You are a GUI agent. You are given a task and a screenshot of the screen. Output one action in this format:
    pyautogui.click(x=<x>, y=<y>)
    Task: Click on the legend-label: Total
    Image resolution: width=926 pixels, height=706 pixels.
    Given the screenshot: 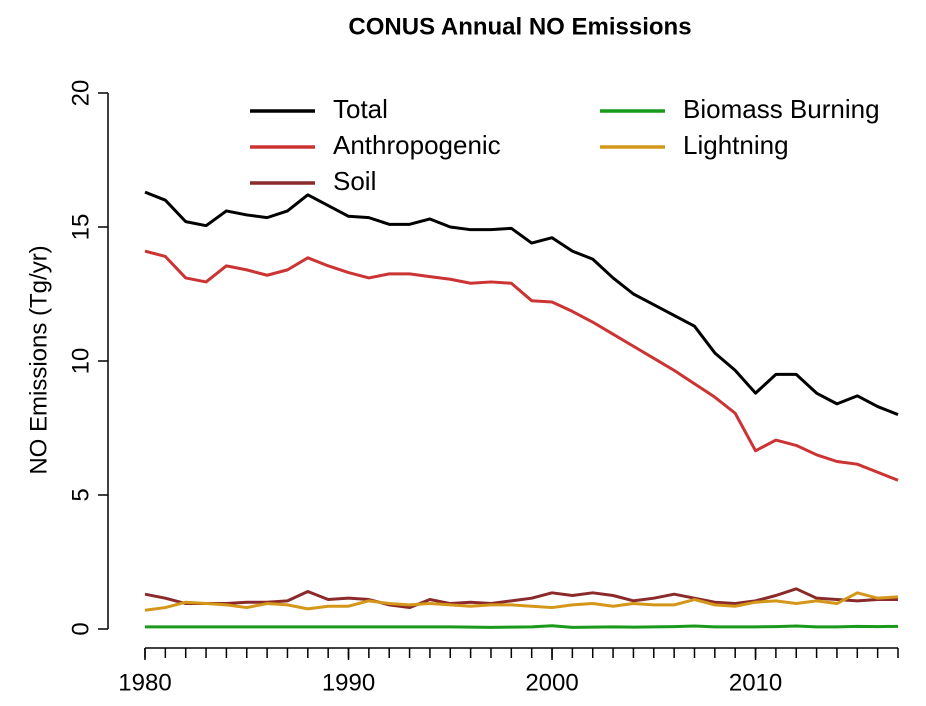 What is the action you would take?
    pyautogui.click(x=360, y=109)
    